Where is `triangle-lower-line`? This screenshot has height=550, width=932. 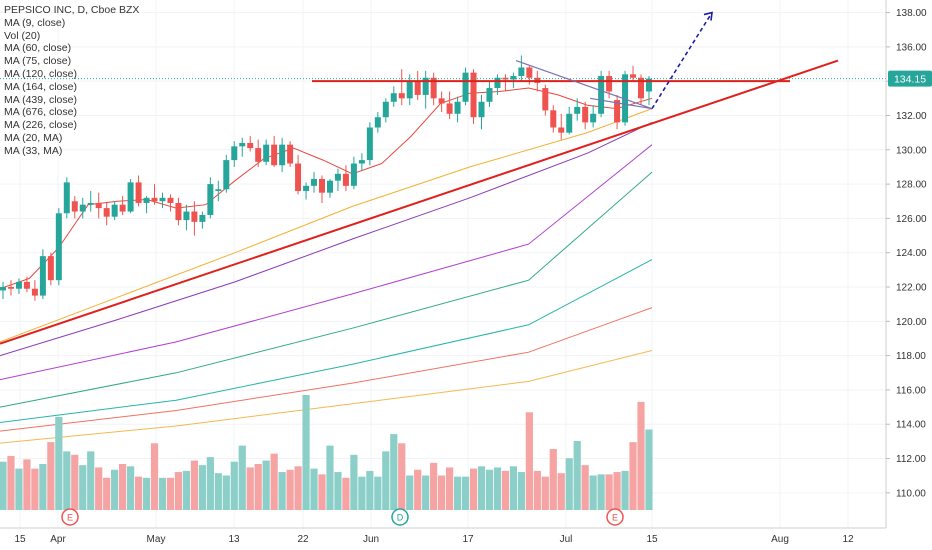 triangle-lower-line is located at coordinates (621, 103).